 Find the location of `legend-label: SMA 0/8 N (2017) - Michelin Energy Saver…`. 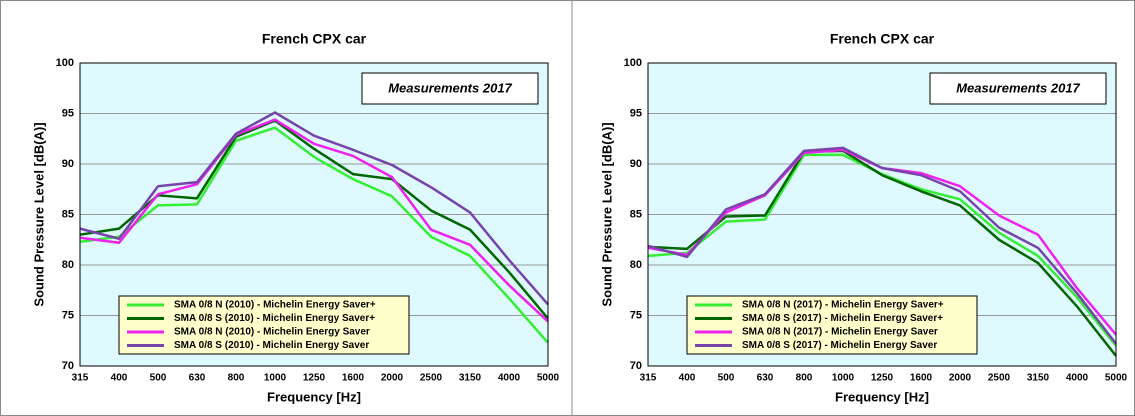

legend-label: SMA 0/8 N (2017) - Michelin Energy Saver… is located at coordinates (843, 305).